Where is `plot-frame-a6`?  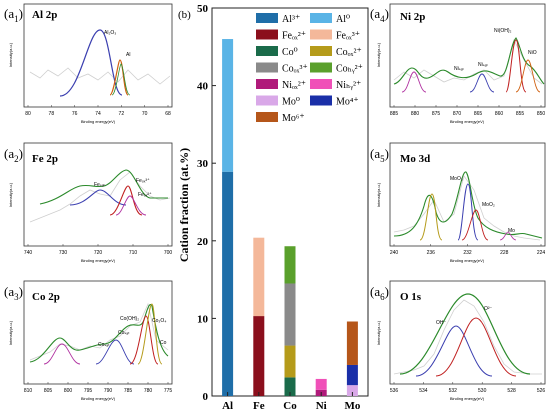 plot-frame-a6 is located at coordinates (467, 332).